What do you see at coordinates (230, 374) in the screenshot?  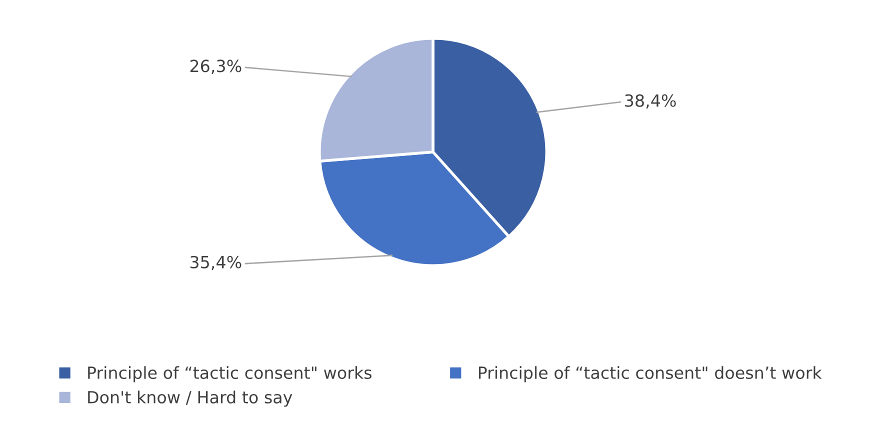 I see `legend-label: Principle of “tactic consent" works` at bounding box center [230, 374].